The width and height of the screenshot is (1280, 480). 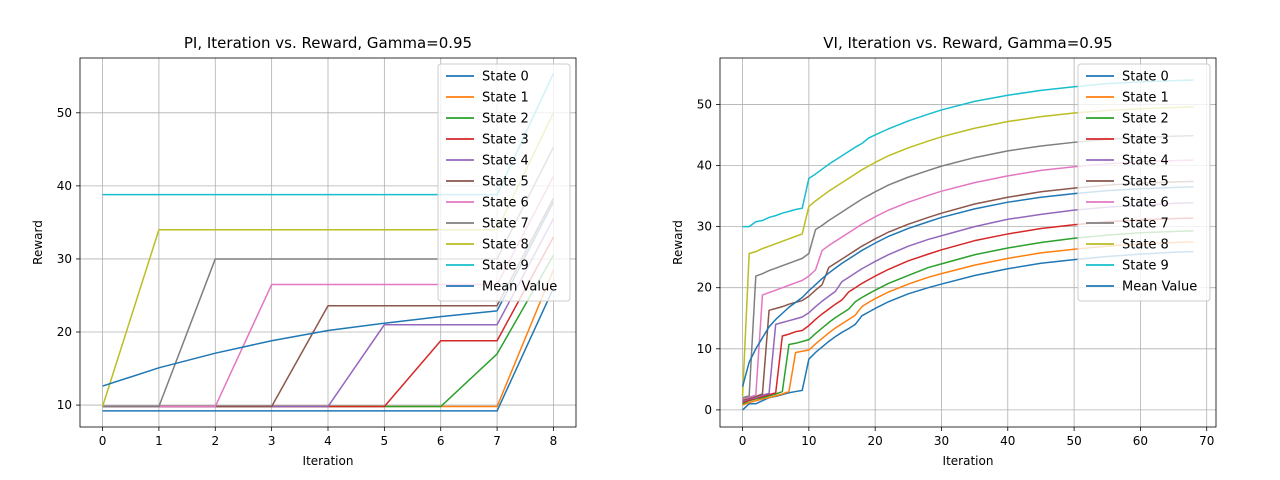 I want to click on x-tick-label: 2, so click(x=215, y=441).